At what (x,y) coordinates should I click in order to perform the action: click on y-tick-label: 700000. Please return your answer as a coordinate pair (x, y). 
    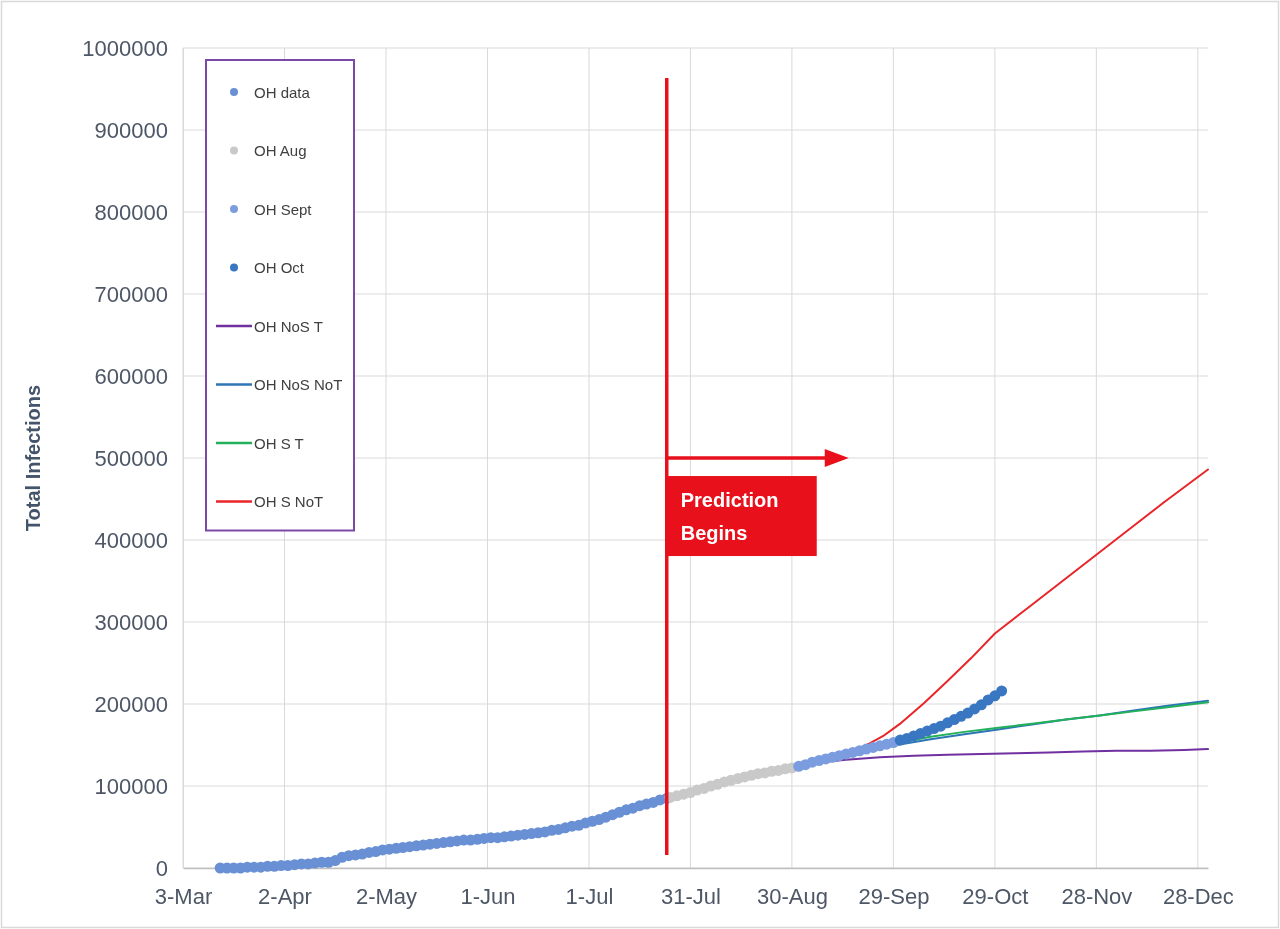
    Looking at the image, I should click on (131, 294).